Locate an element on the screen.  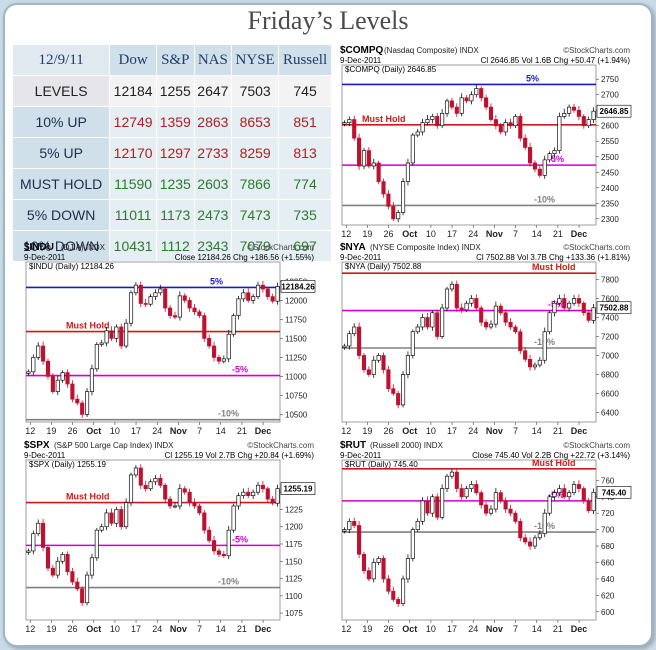
x-tick-label: 14 is located at coordinates (537, 629).